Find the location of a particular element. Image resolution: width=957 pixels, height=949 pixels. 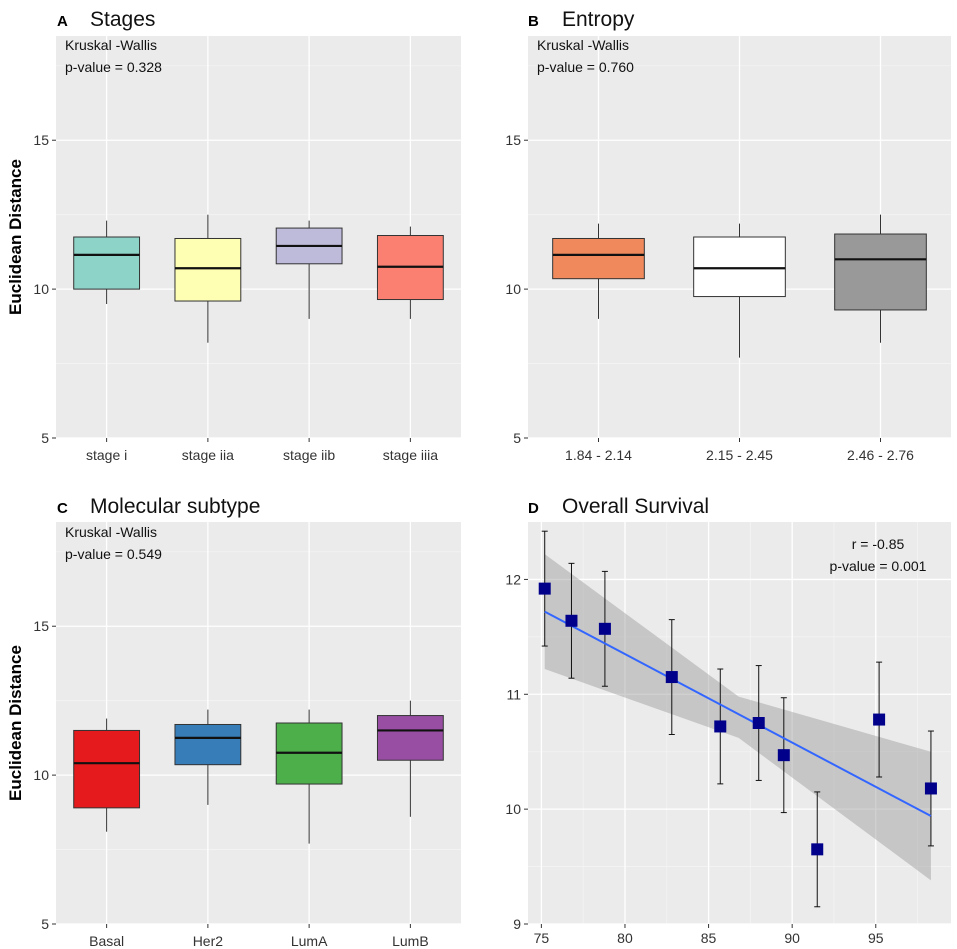

panel-label: C is located at coordinates (62, 508).